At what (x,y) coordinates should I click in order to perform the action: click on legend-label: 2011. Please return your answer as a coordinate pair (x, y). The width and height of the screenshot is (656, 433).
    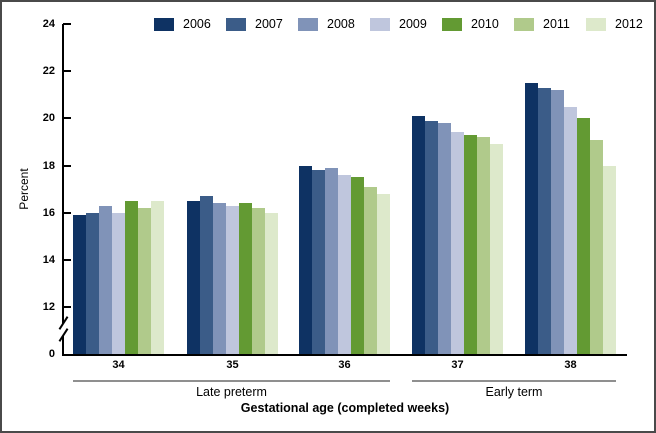
    Looking at the image, I should click on (556, 24).